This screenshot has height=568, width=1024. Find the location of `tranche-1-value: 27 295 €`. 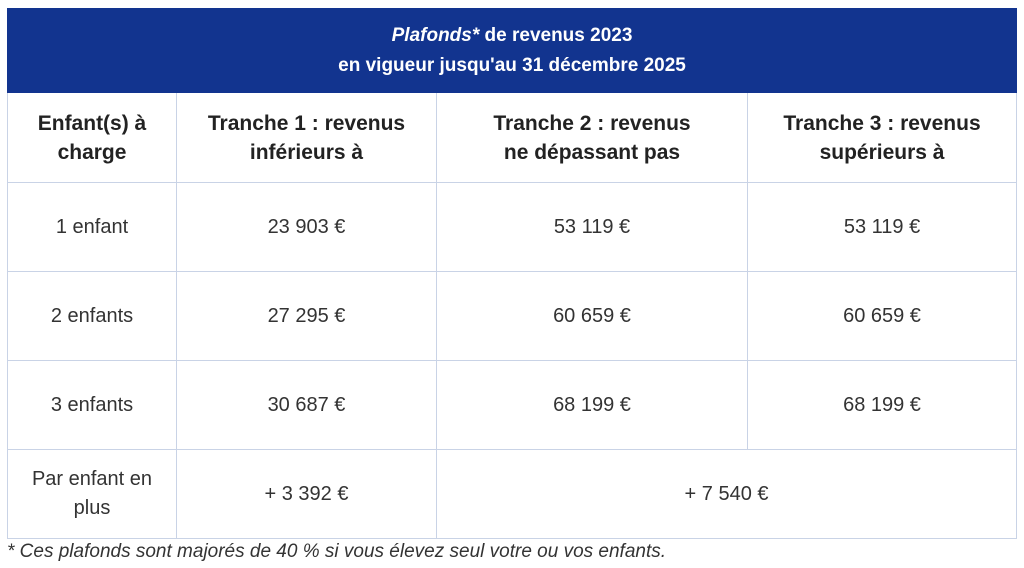

tranche-1-value: 27 295 € is located at coordinates (306, 316).